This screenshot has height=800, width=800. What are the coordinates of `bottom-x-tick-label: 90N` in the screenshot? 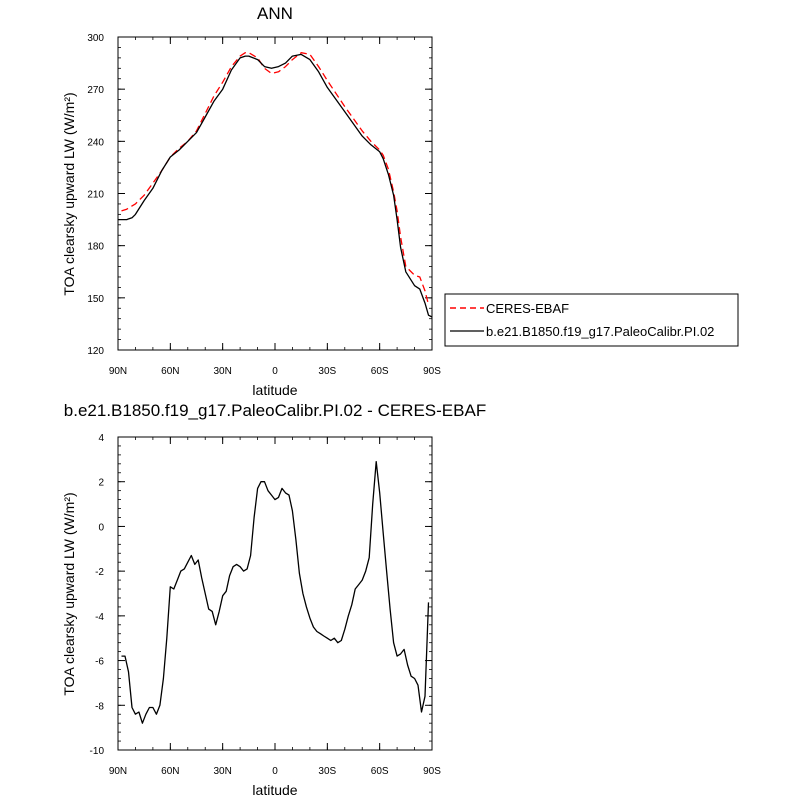 It's located at (118, 771).